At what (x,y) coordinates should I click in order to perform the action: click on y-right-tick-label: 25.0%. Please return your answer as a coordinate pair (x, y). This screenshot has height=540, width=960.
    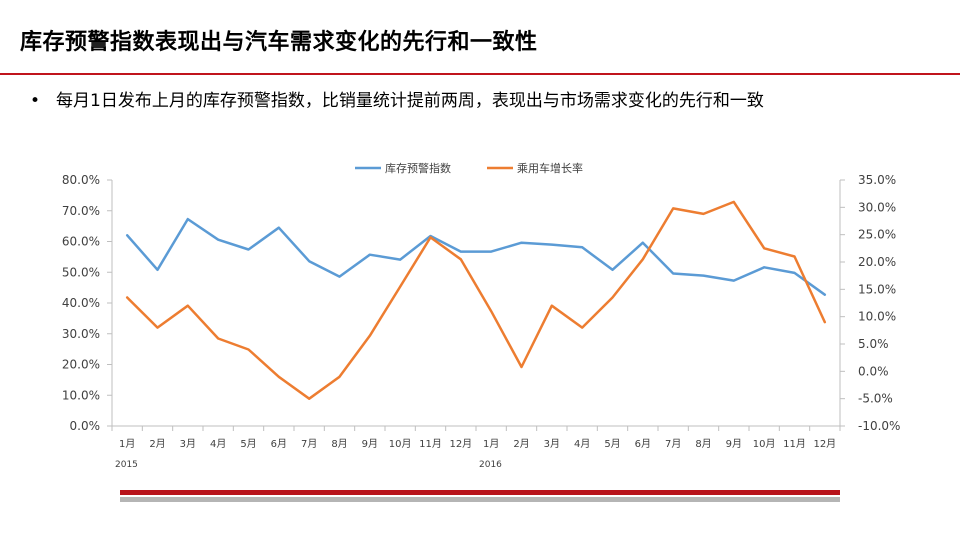
    Looking at the image, I should click on (877, 235).